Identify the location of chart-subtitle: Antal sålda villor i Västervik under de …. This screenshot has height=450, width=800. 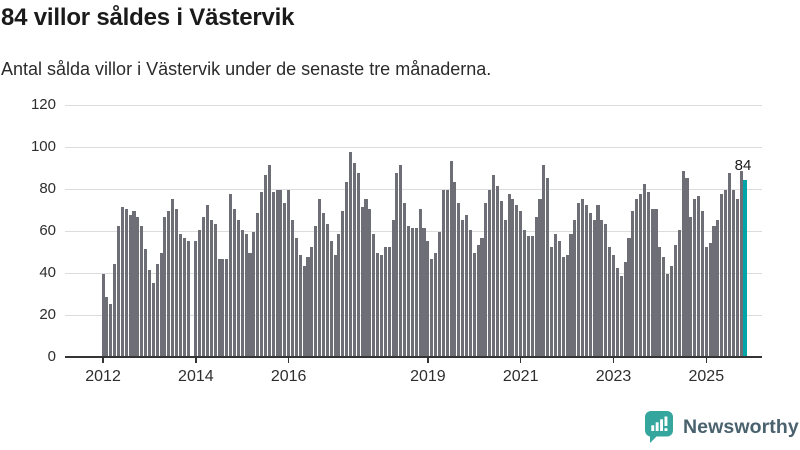
(246, 69).